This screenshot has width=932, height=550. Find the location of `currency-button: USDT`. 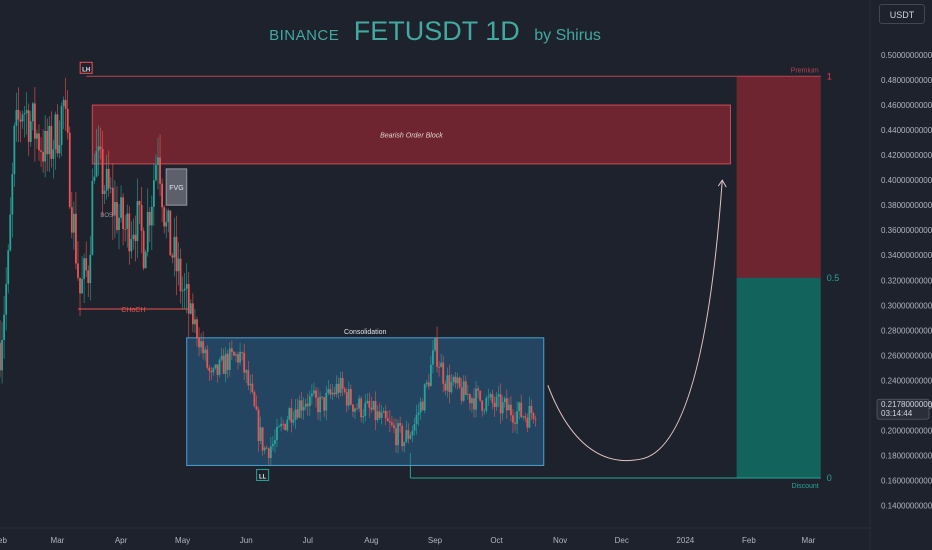

currency-button: USDT is located at coordinates (902, 14).